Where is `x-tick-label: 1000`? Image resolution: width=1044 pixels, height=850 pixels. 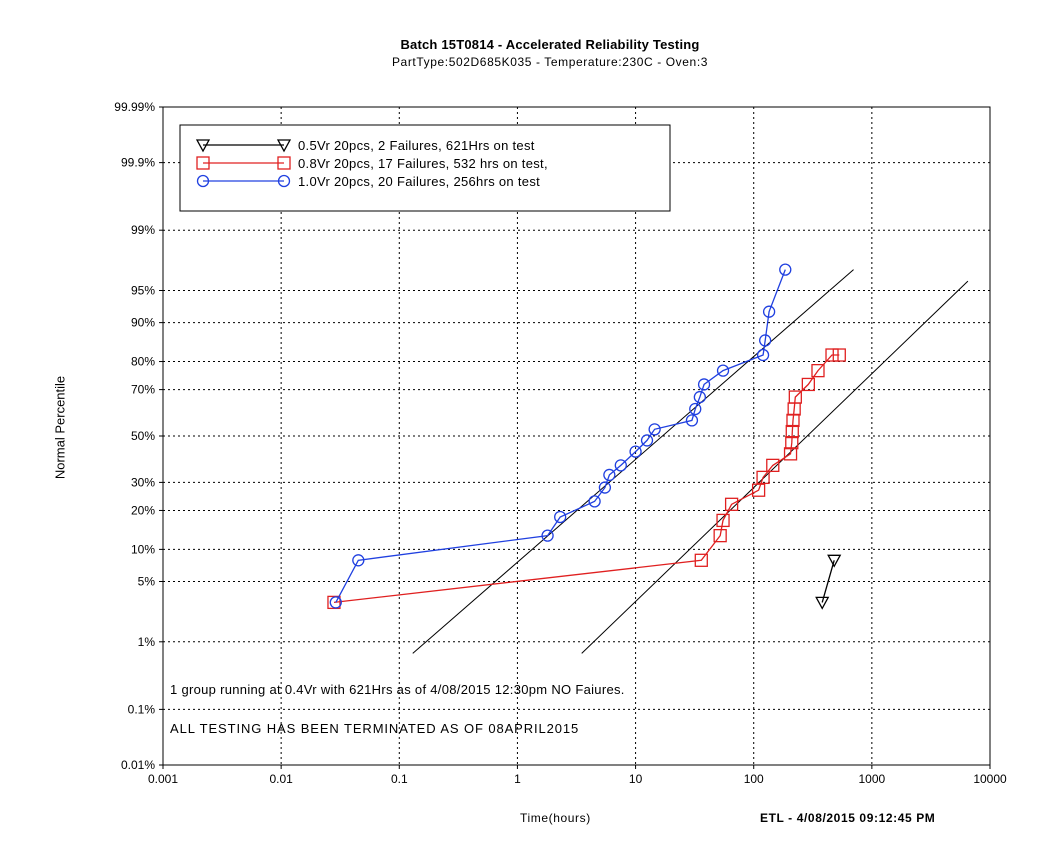
x-tick-label: 1000 is located at coordinates (872, 779).